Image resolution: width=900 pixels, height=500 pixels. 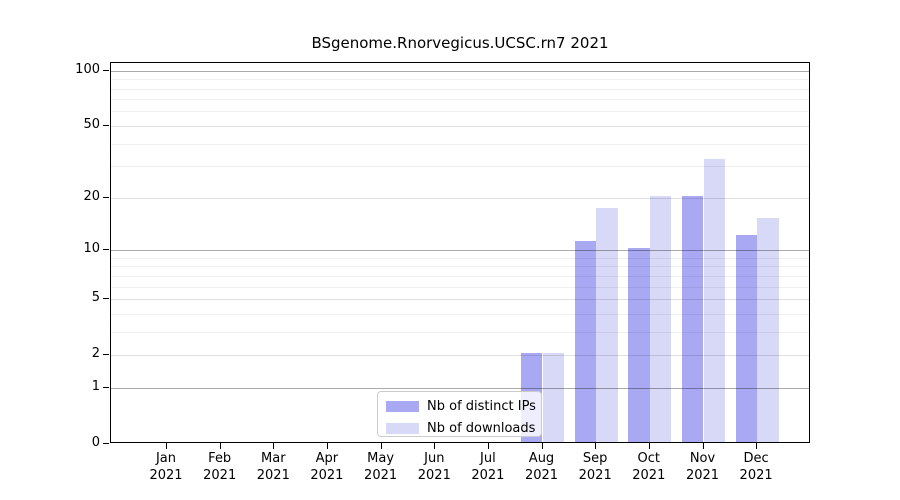 What do you see at coordinates (649, 446) in the screenshot?
I see `x-axis-tick-oct` at bounding box center [649, 446].